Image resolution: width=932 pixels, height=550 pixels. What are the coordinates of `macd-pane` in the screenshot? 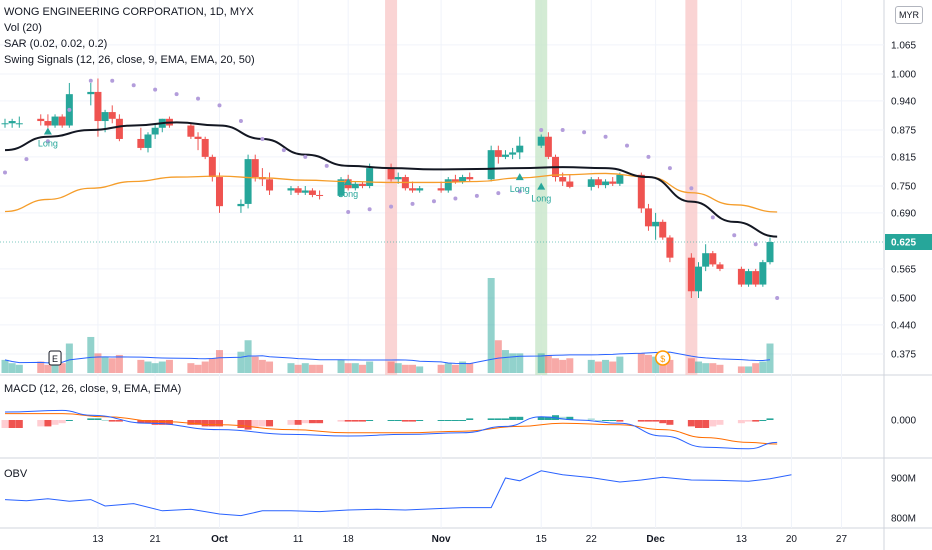 It's located at (389, 429).